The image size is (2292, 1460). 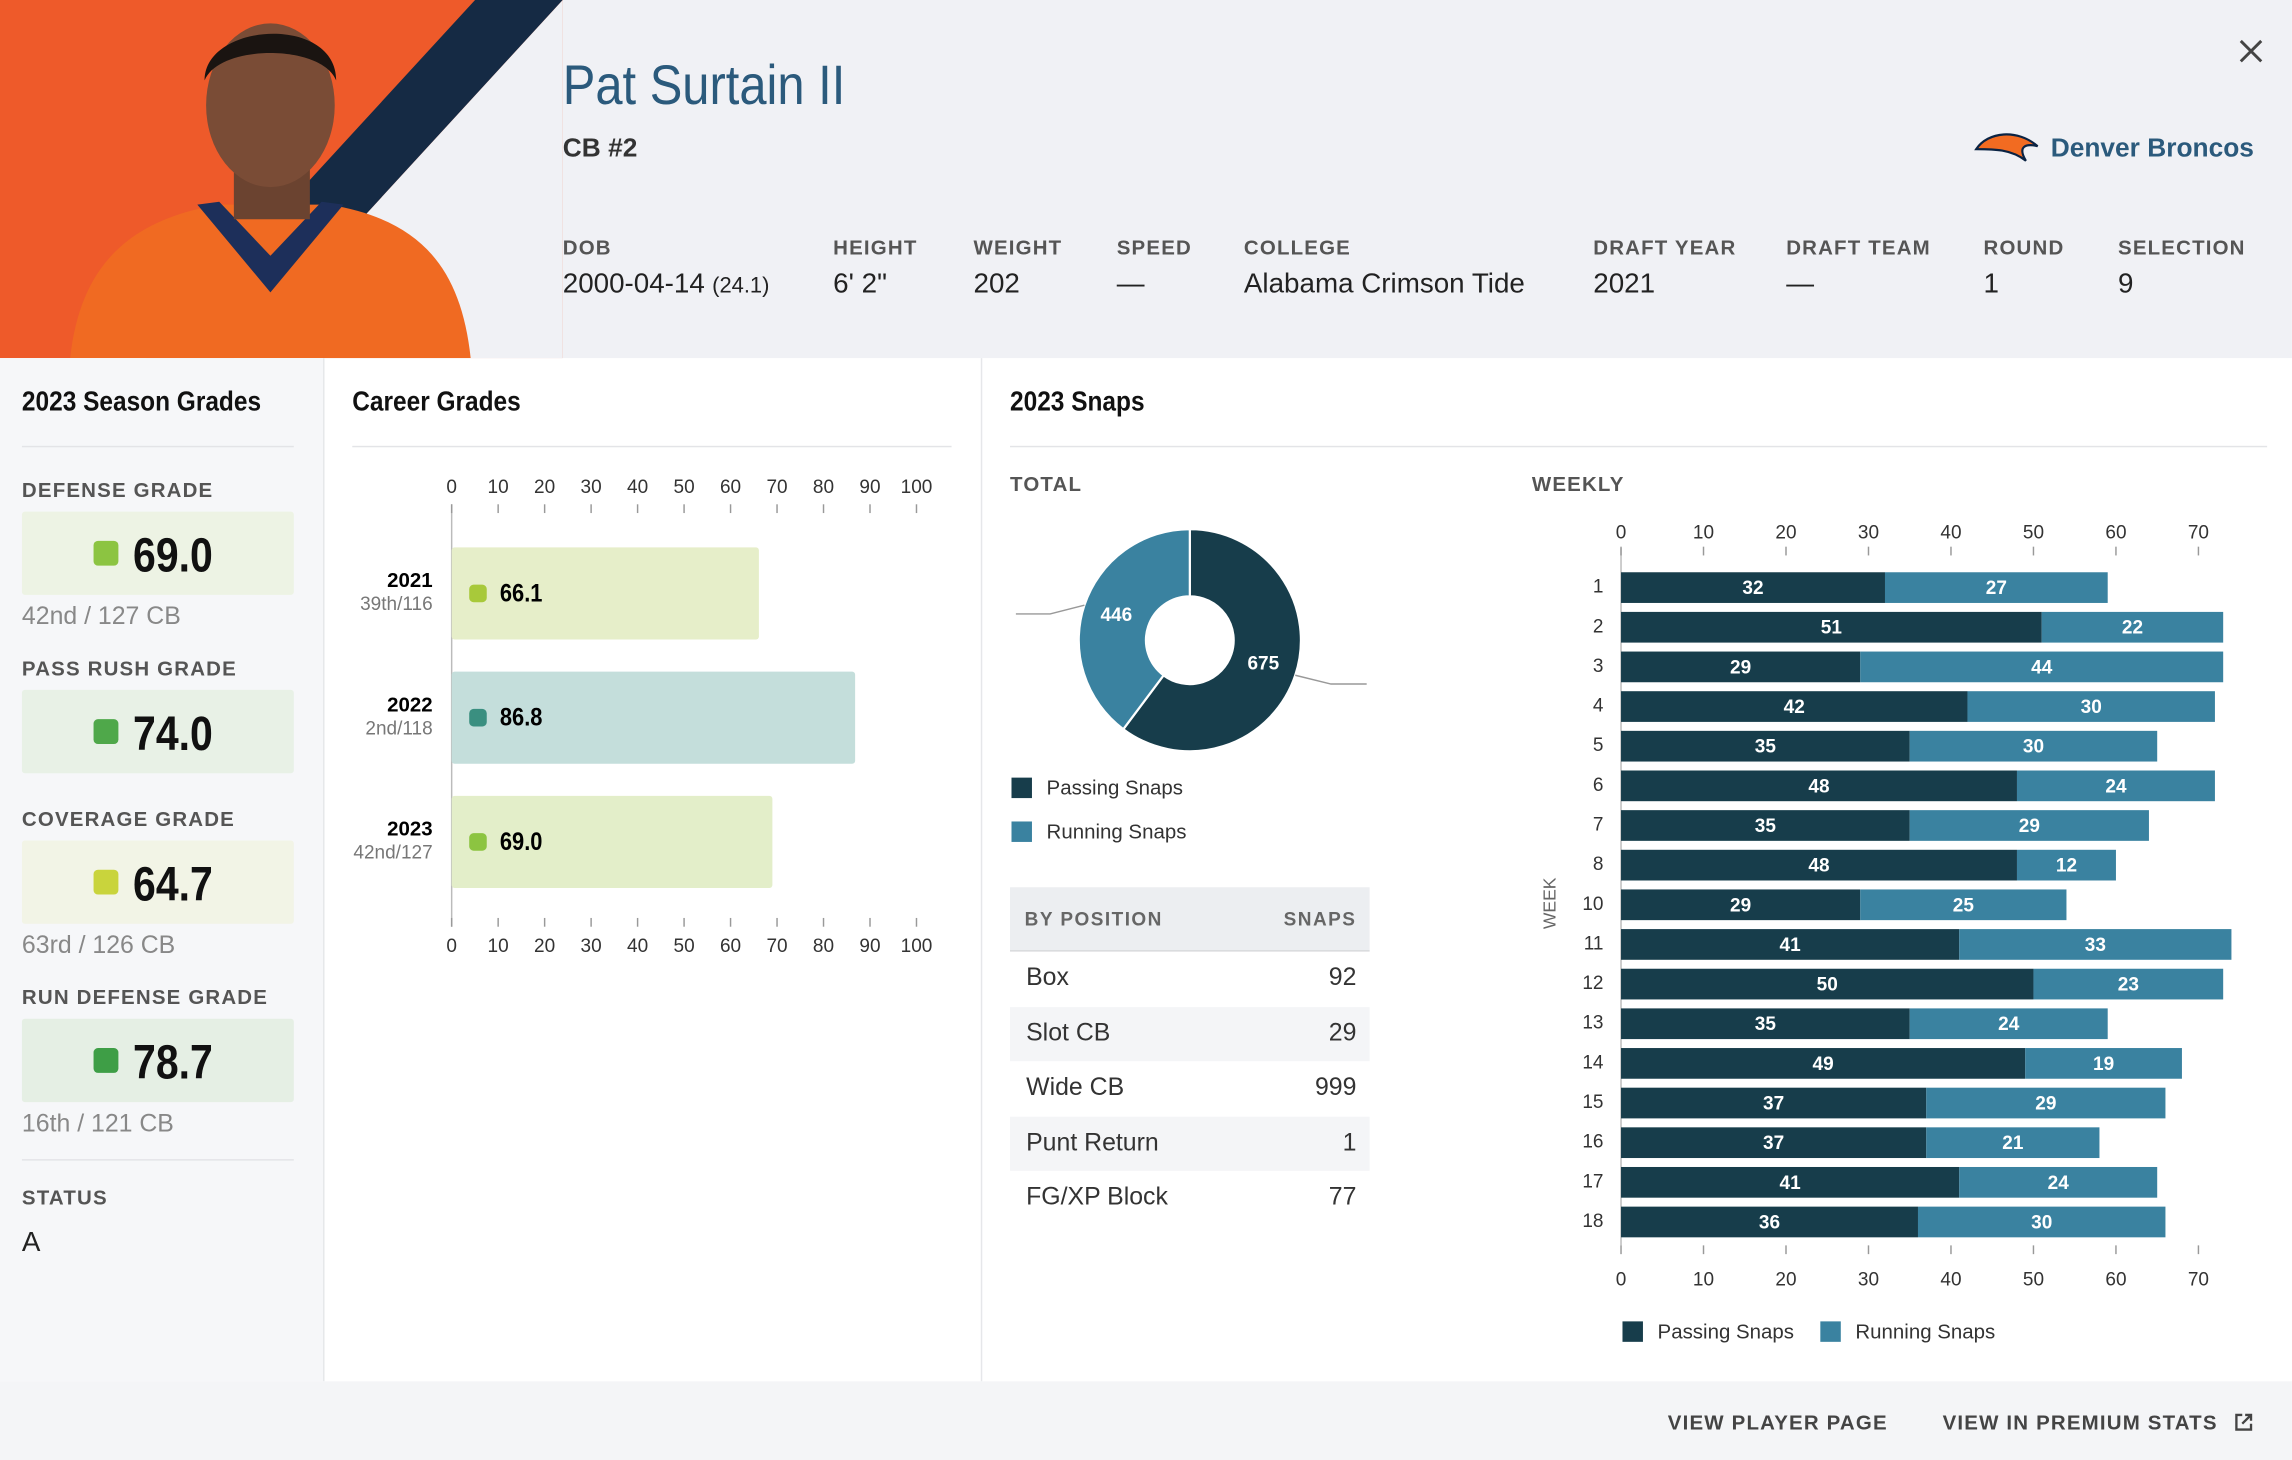 What do you see at coordinates (2006, 147) in the screenshot?
I see `team-logo` at bounding box center [2006, 147].